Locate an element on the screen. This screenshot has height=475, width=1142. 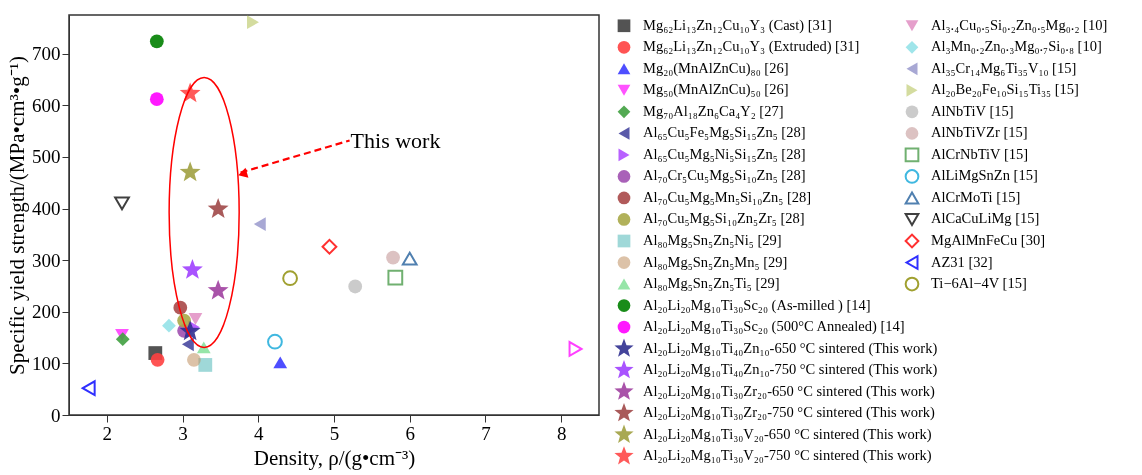
y-tick-label: 100 is located at coordinates (46, 363).